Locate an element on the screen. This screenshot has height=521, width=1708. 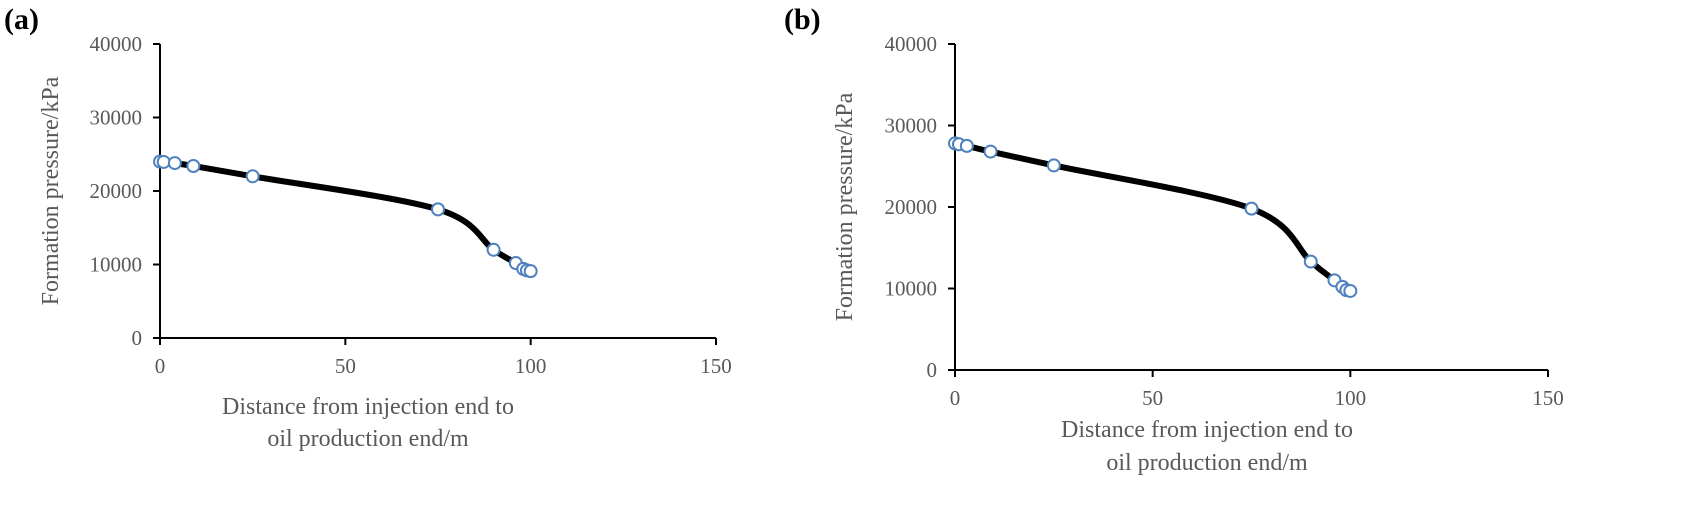
panel-label: (b) is located at coordinates (802, 19).